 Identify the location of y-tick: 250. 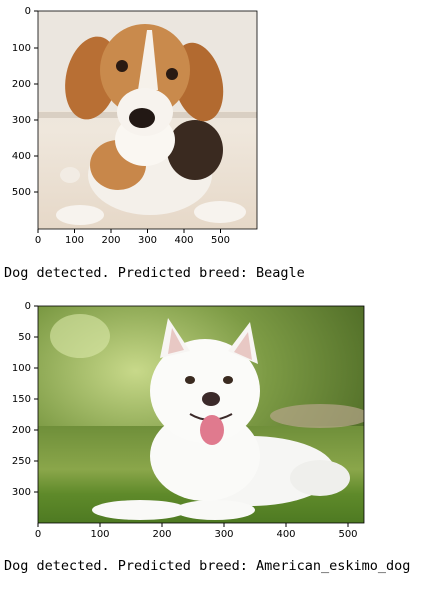
(25, 461).